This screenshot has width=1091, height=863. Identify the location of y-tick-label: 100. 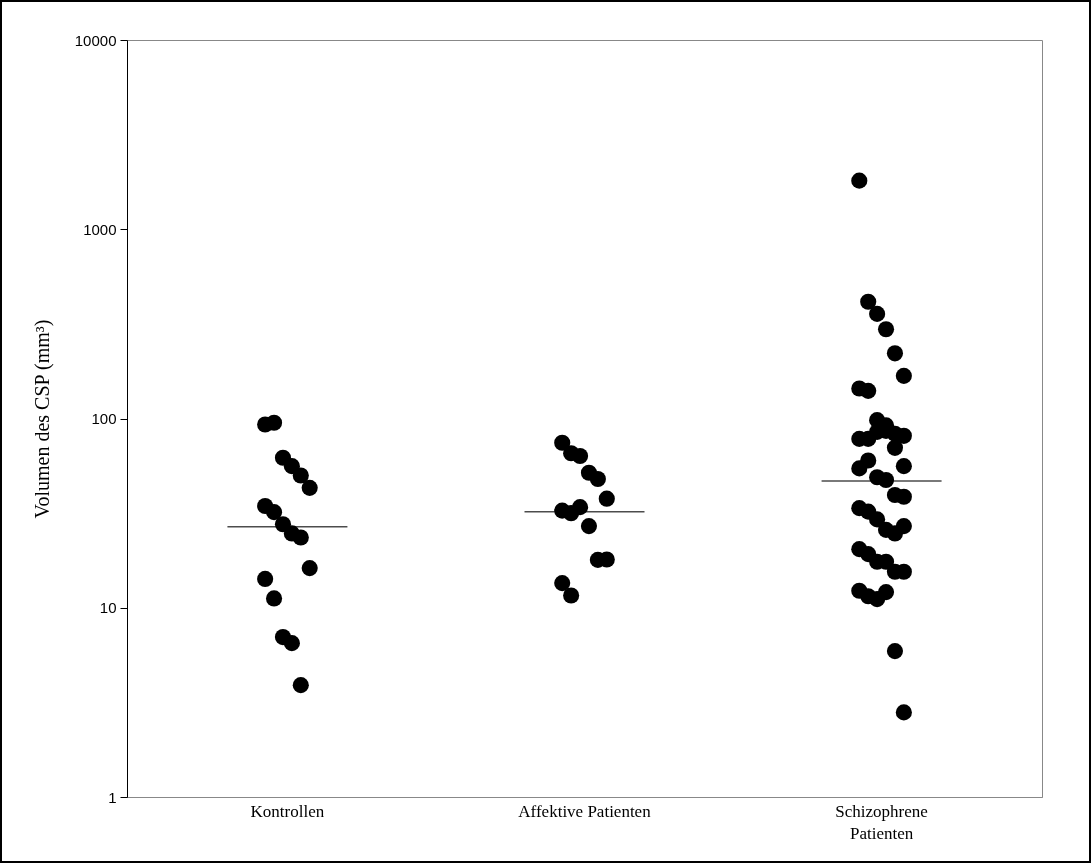
(104, 418).